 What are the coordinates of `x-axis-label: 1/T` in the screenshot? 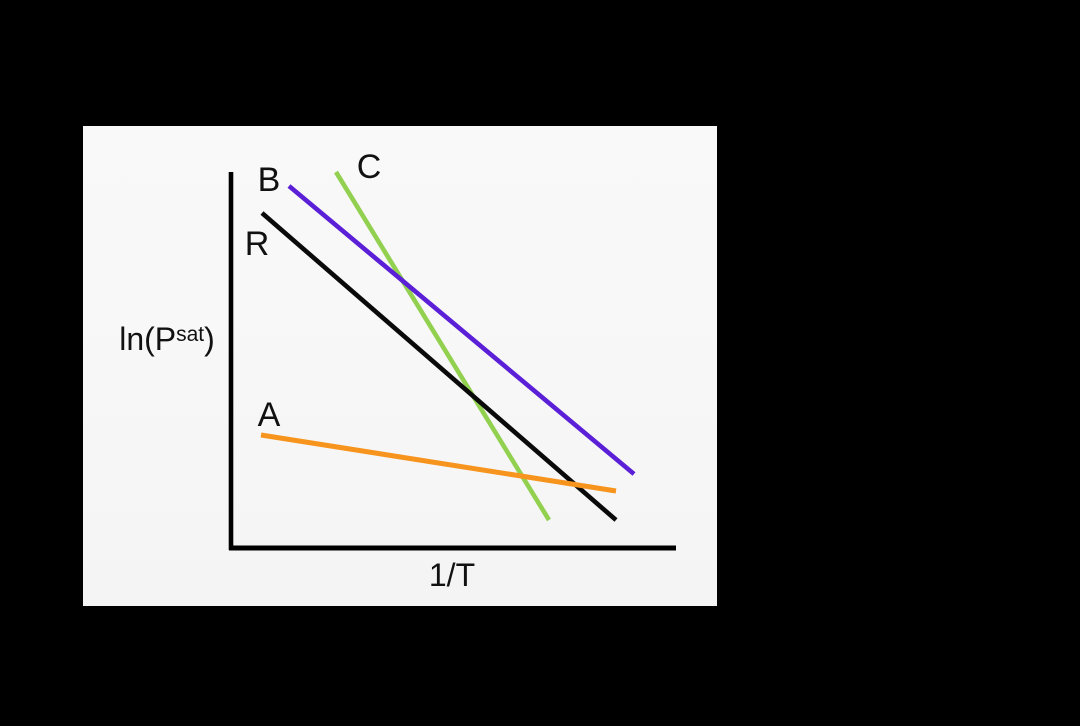 It's located at (452, 575).